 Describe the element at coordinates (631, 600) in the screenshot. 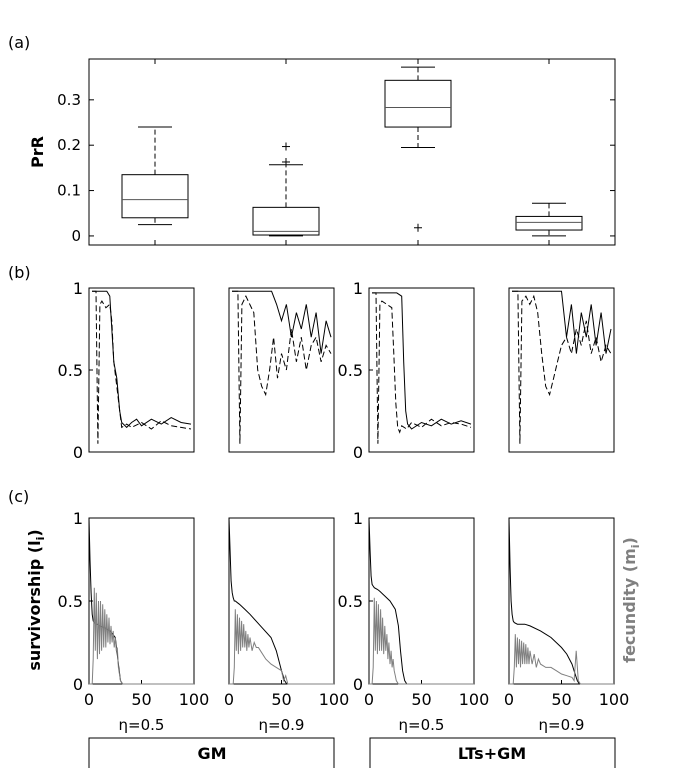

I see `panel-c-ylabel-right: fecundity (mi)` at that location.